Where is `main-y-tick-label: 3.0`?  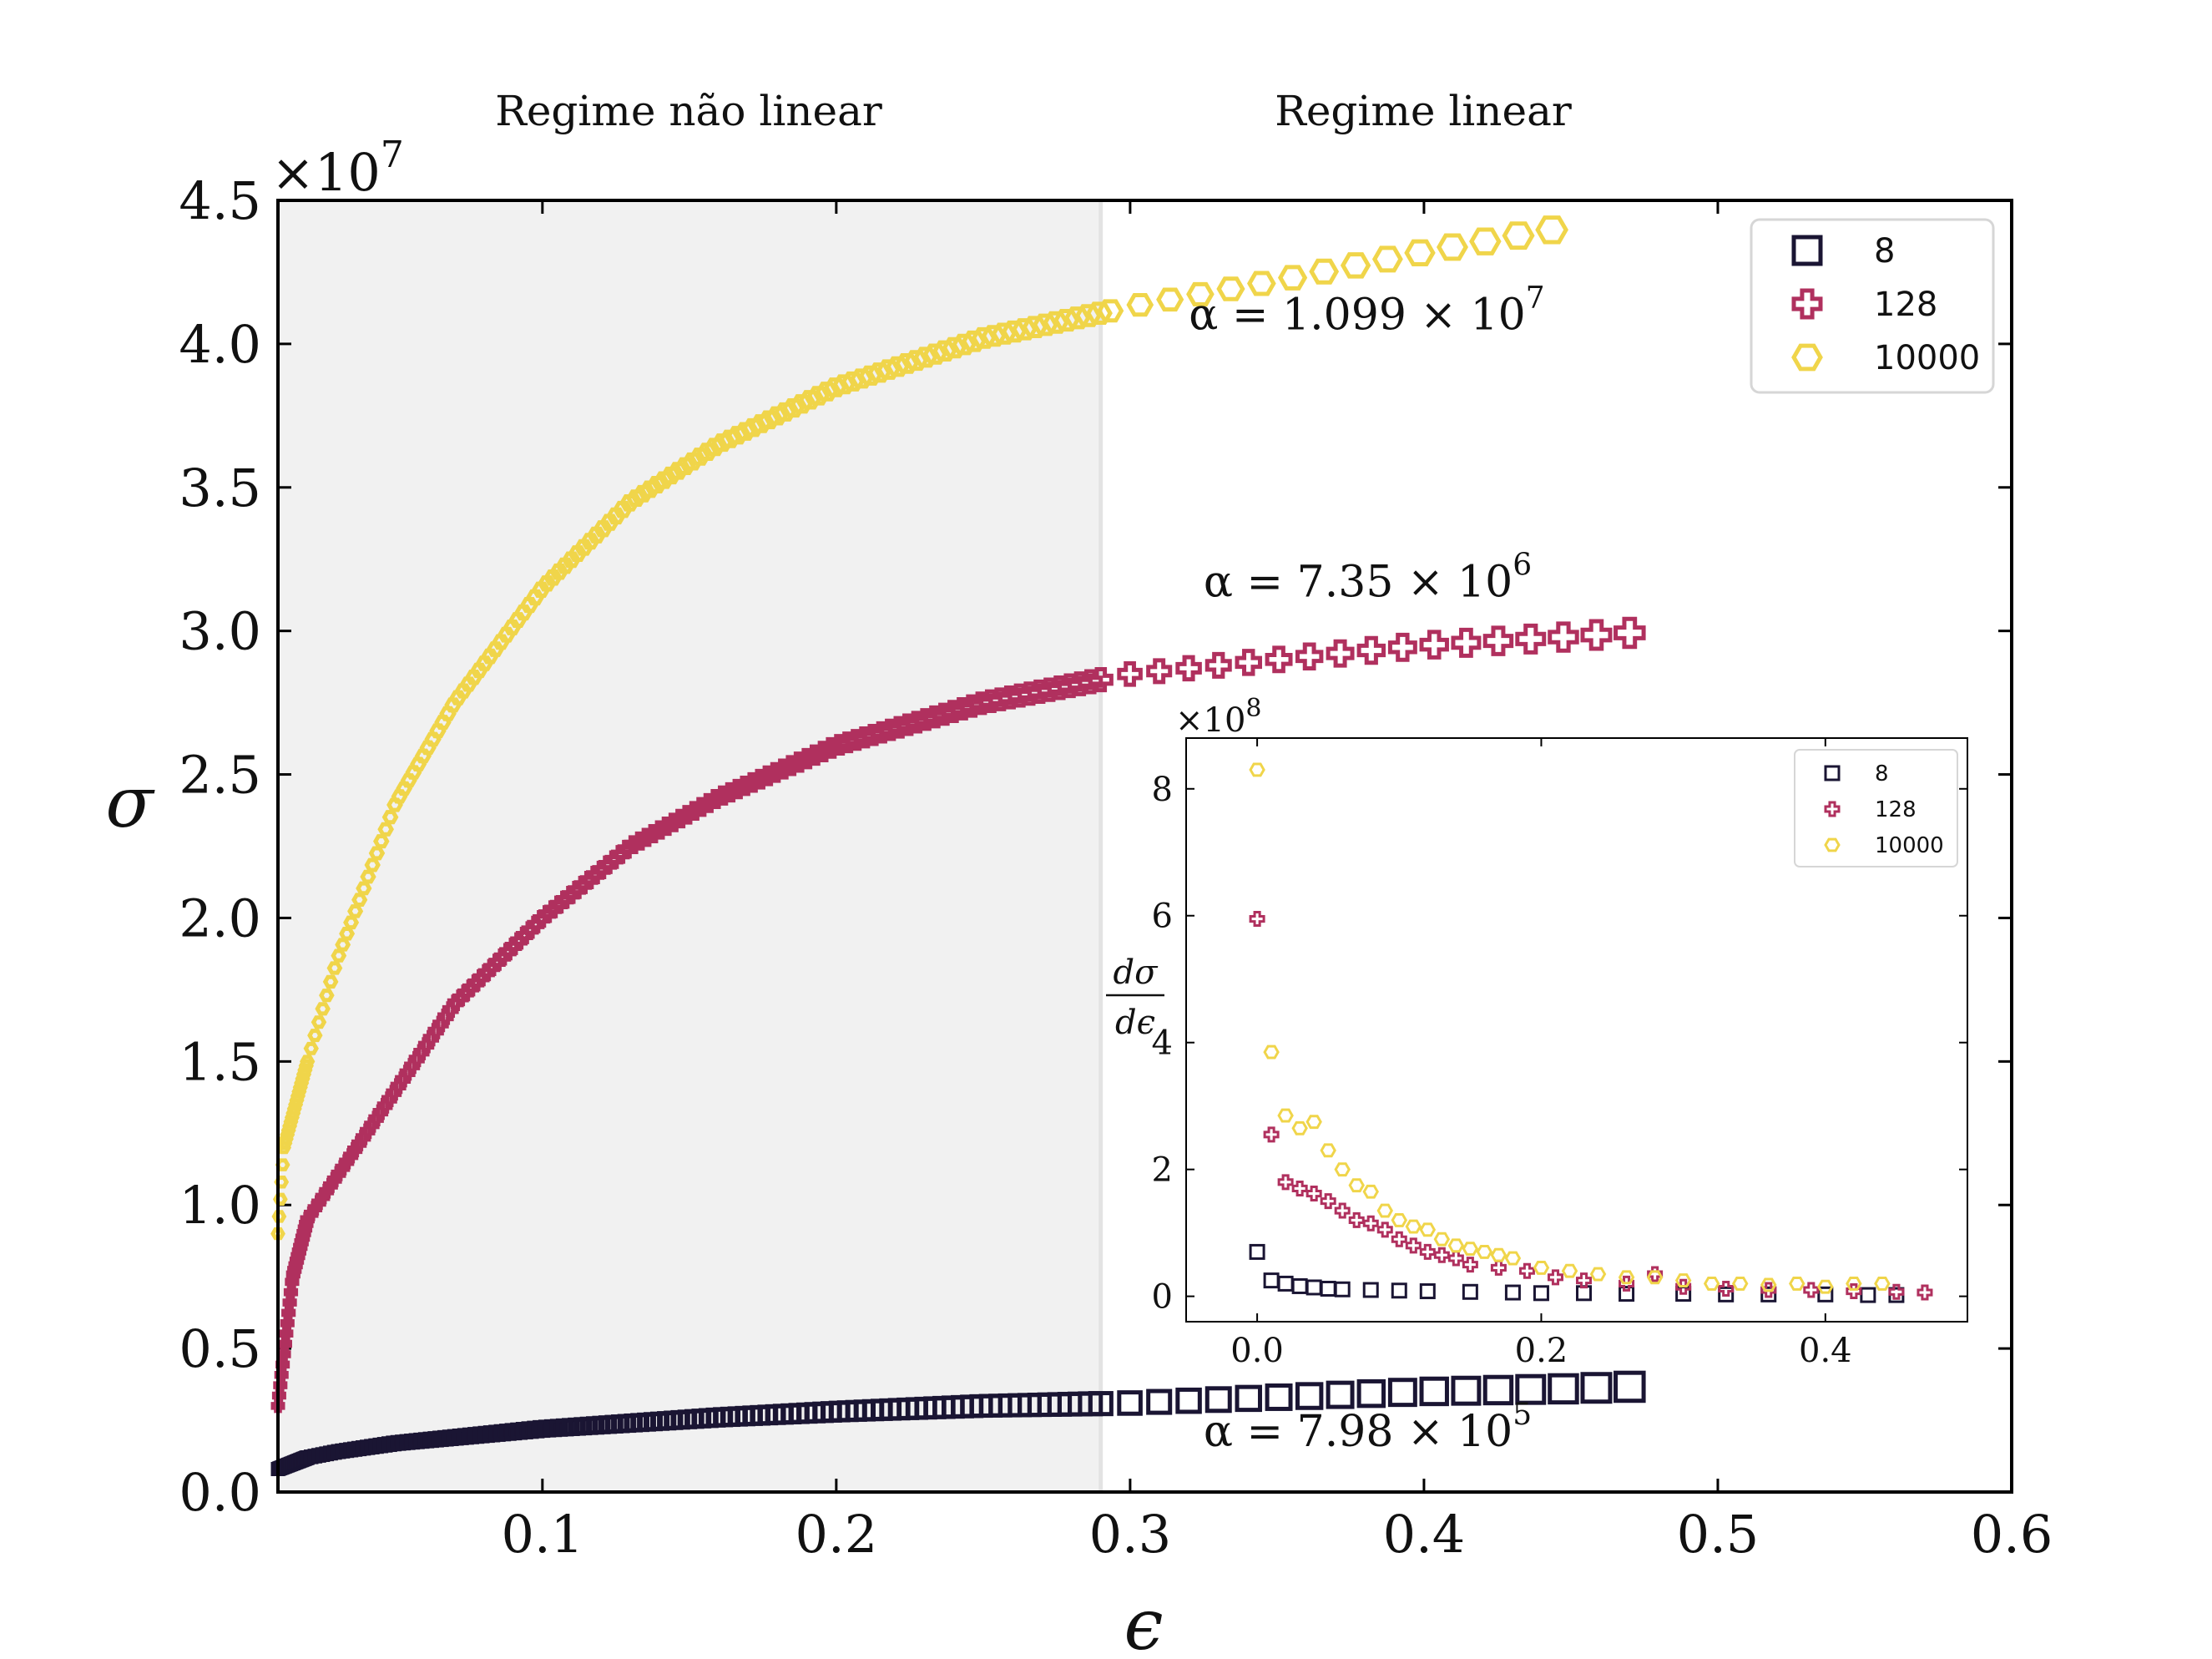 main-y-tick-label: 3.0 is located at coordinates (220, 631).